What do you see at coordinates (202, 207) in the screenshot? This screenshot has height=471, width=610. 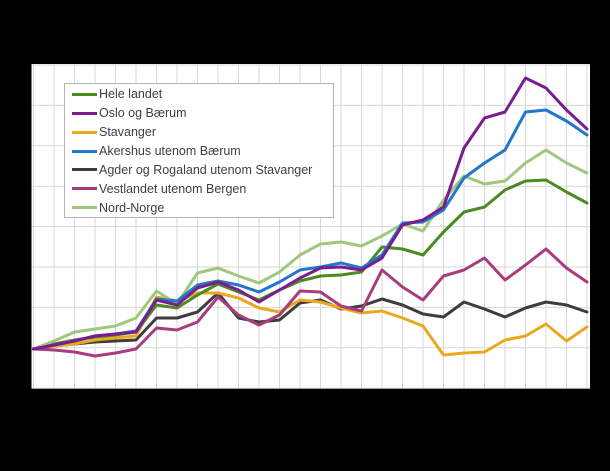 I see `legend-item-nord-norge: Nord-Norge` at bounding box center [202, 207].